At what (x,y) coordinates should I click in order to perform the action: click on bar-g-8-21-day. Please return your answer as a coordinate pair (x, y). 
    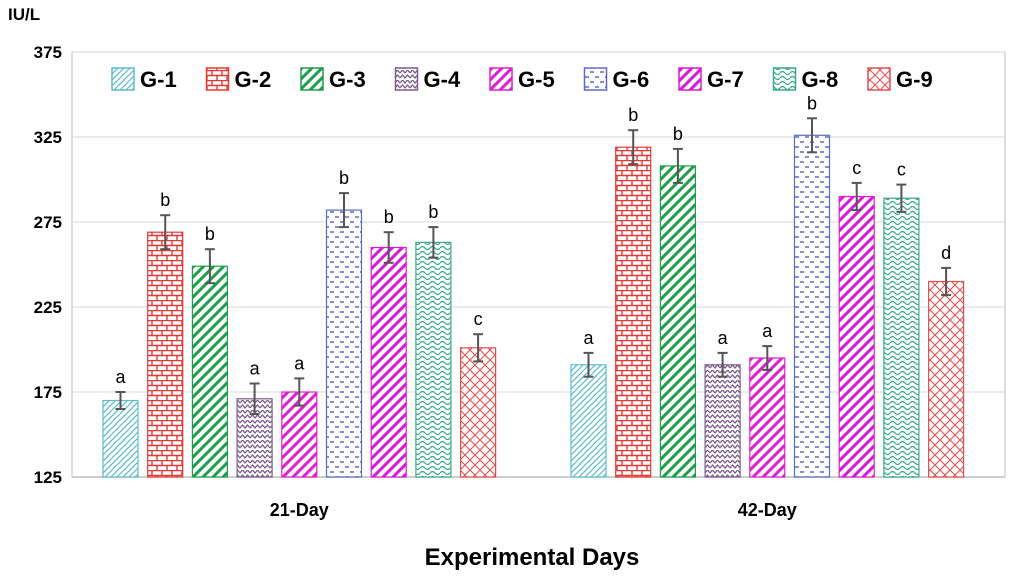
    Looking at the image, I should click on (433, 359).